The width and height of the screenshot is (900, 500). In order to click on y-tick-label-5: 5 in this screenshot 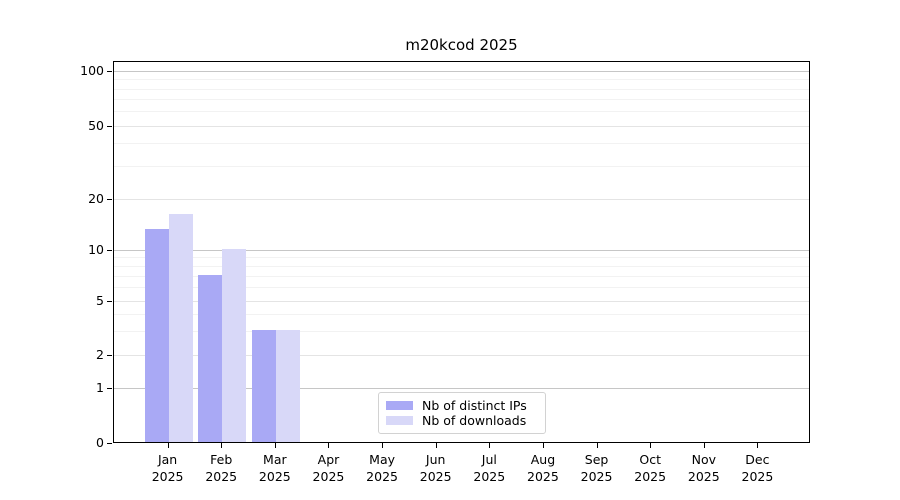, I will do `click(100, 300)`.